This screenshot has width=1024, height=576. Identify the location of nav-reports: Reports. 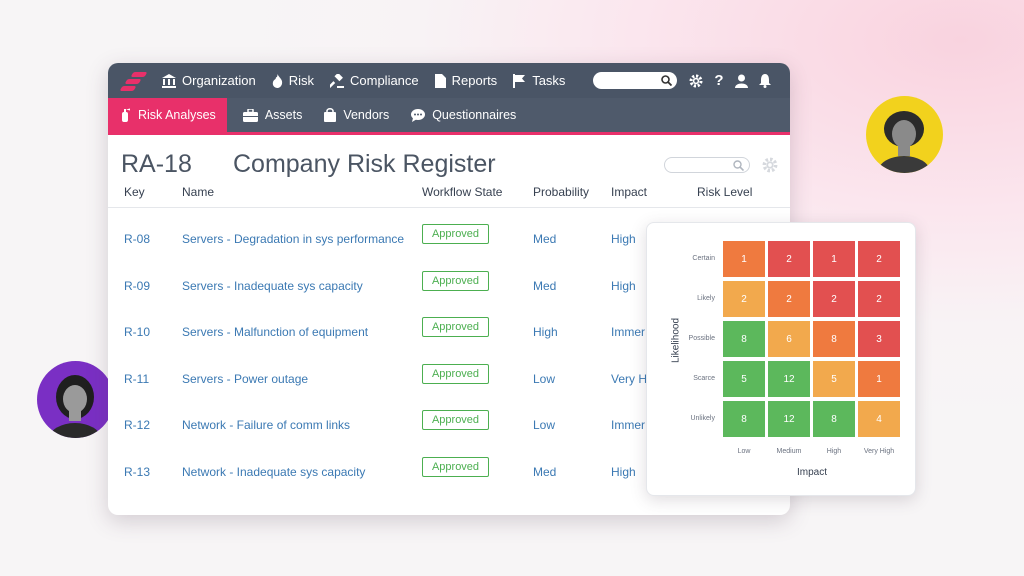
(465, 80).